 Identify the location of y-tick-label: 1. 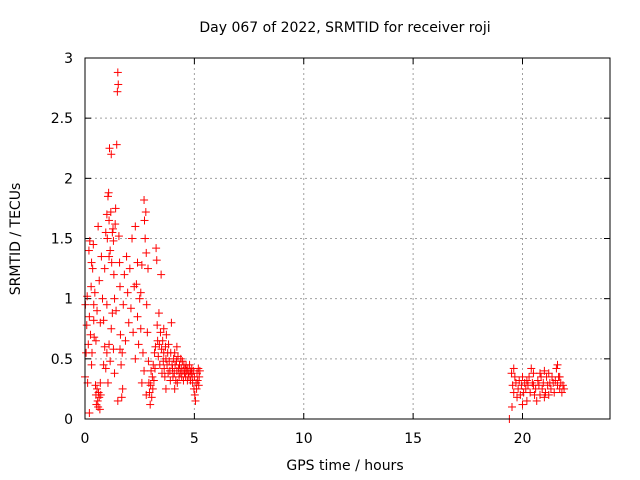
(68, 300).